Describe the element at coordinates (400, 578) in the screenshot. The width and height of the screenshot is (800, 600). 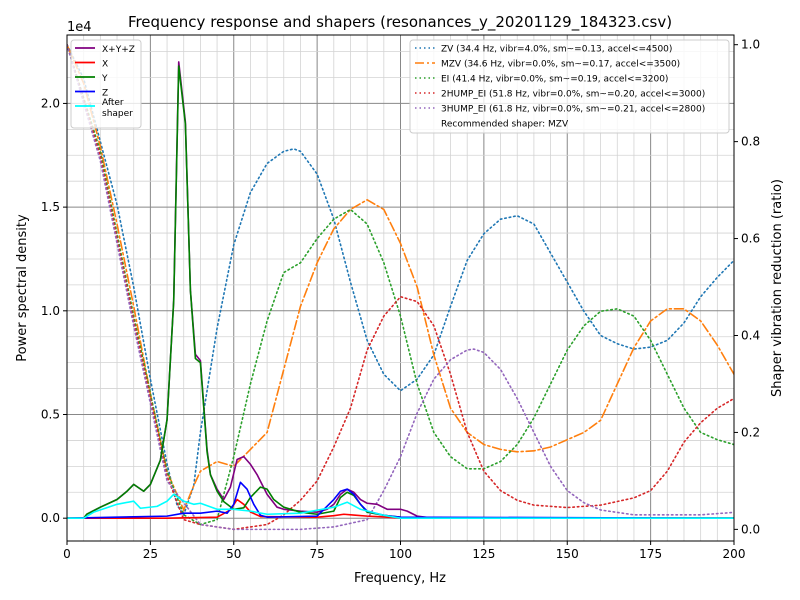
I see `x-axis-label: Frequency, Hz` at that location.